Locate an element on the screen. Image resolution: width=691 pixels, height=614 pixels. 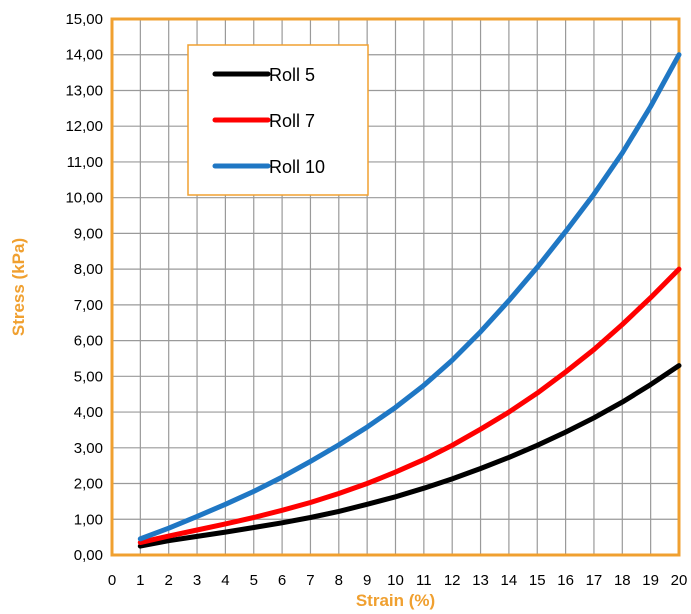
x-tick-label: 1 is located at coordinates (140, 580).